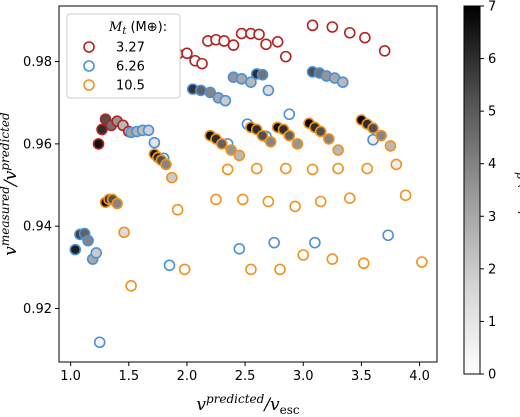 Image resolution: width=520 pixels, height=417 pixels. I want to click on colorbar-tick-label: 5, so click(492, 112).